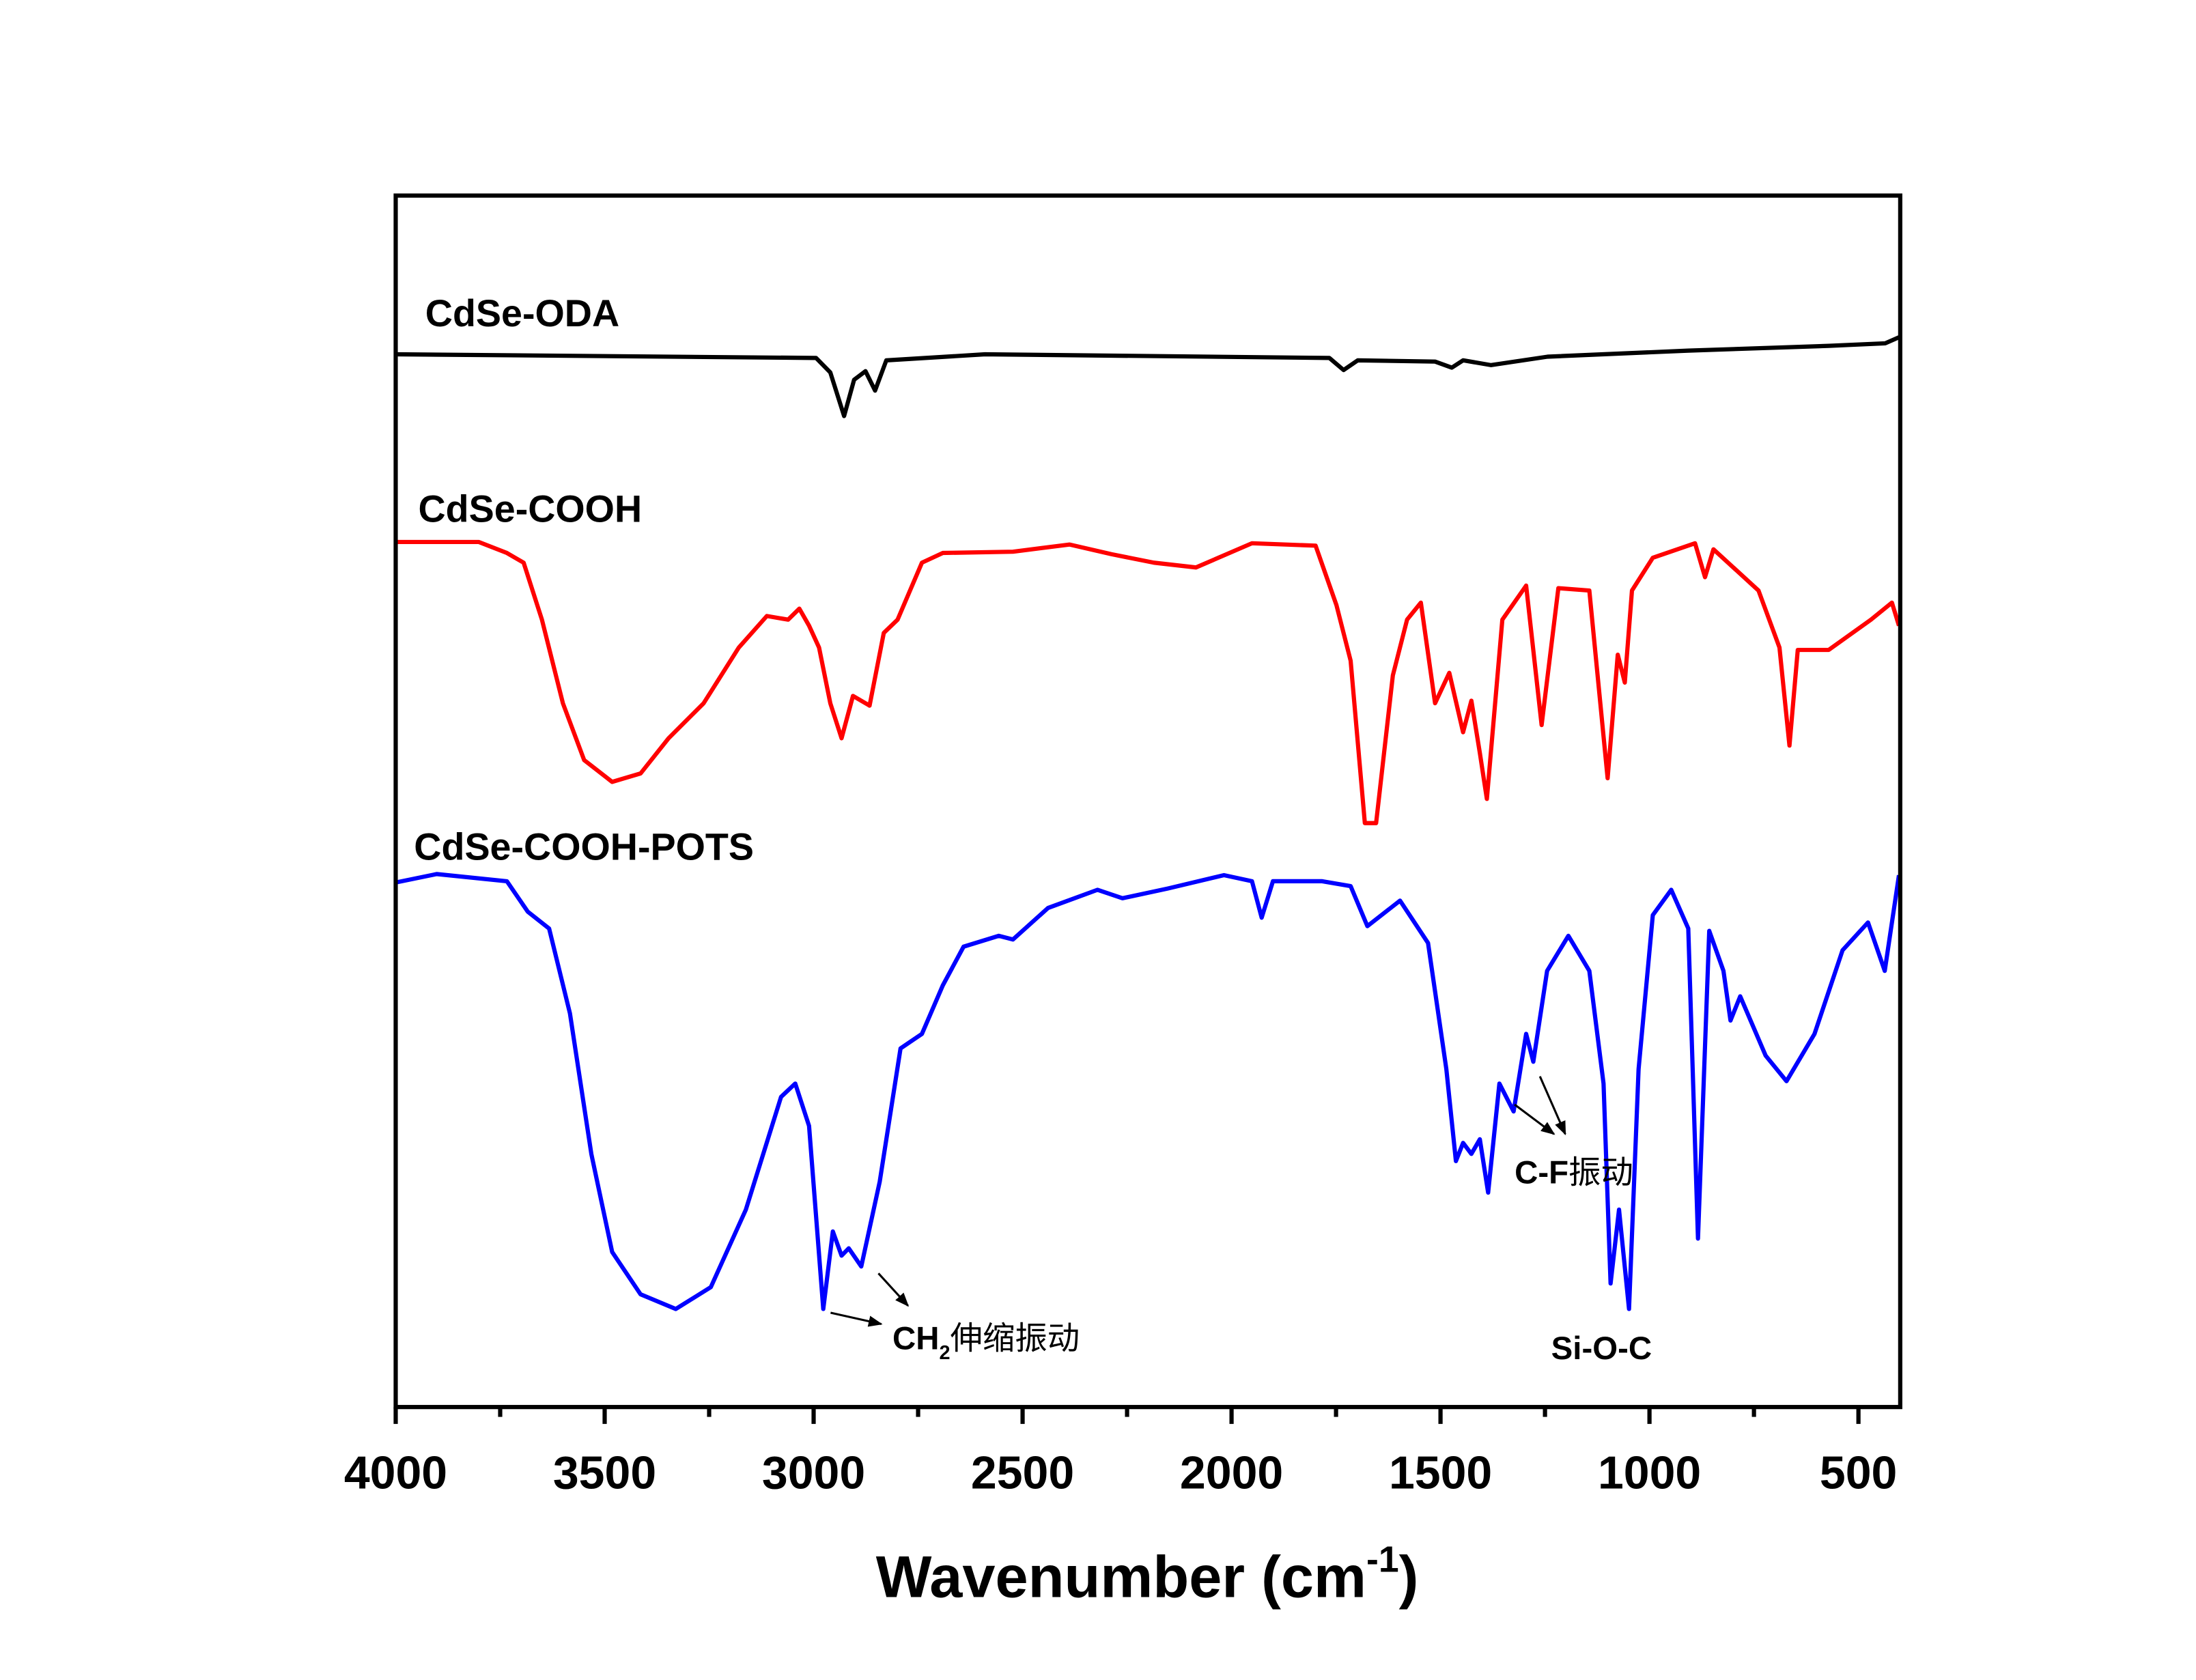  What do you see at coordinates (1601, 1172) in the screenshot?
I see `annotation-cf-rest: 振动` at bounding box center [1601, 1172].